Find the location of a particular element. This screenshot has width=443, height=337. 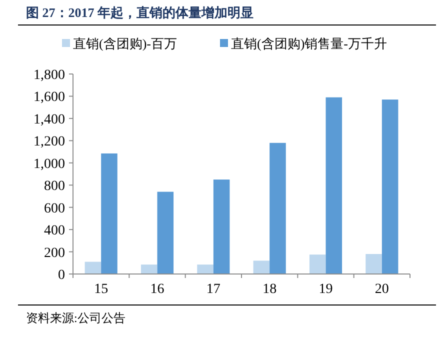

y-tick-label: 800 is located at coordinates (54, 186).